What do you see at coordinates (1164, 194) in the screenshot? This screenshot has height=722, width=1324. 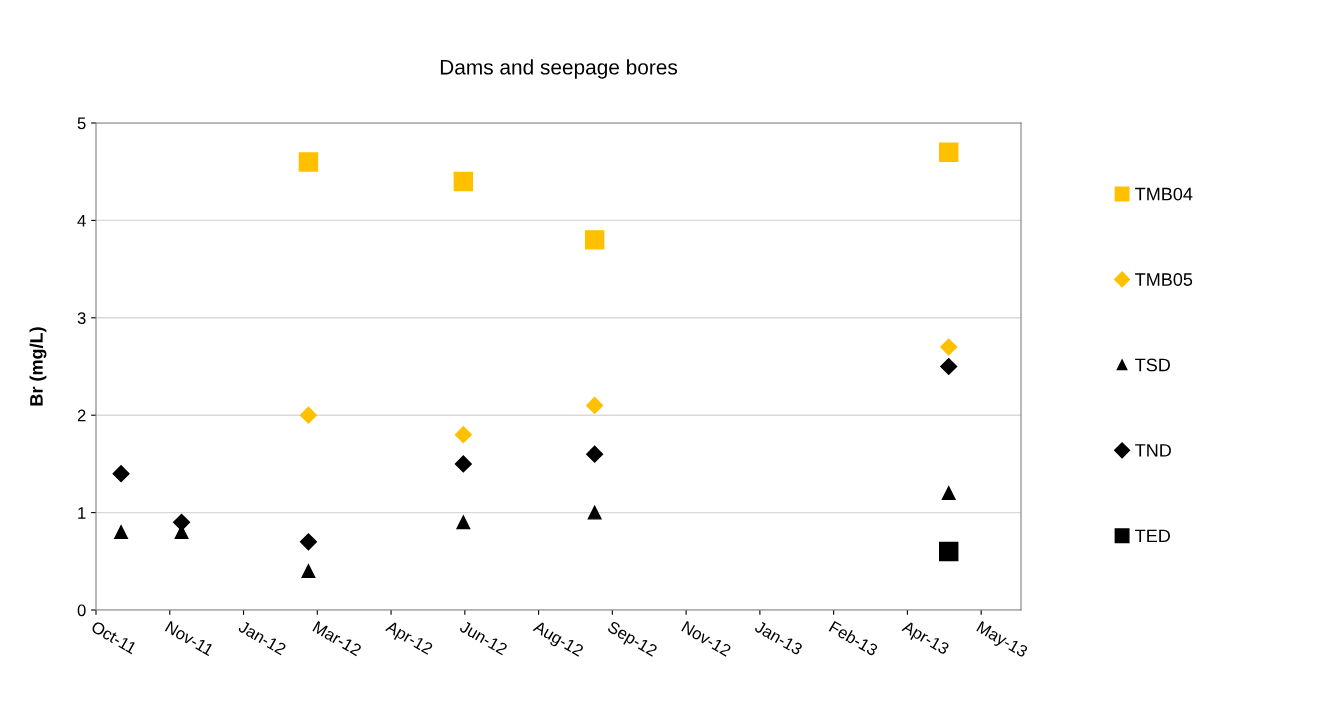 I see `legend-label: TMB04` at bounding box center [1164, 194].